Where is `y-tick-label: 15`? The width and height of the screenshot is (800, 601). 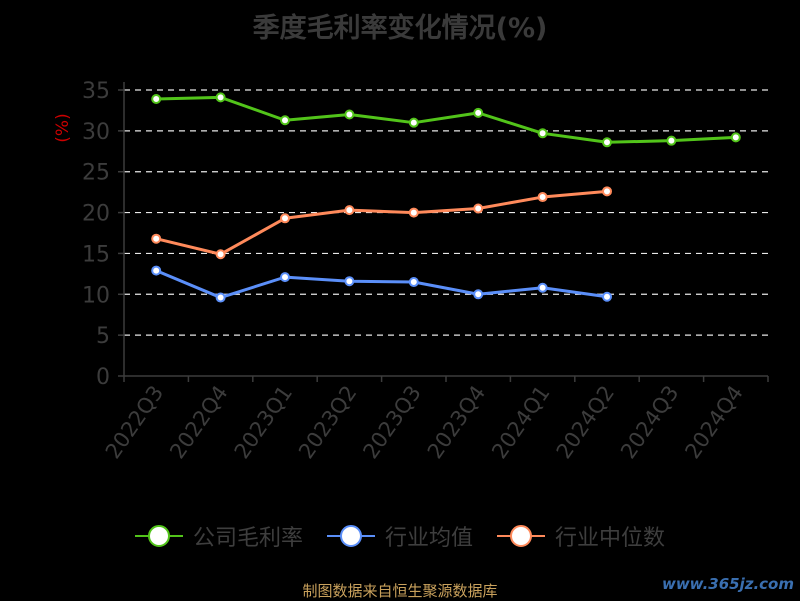
y-tick-label: 15 is located at coordinates (96, 254).